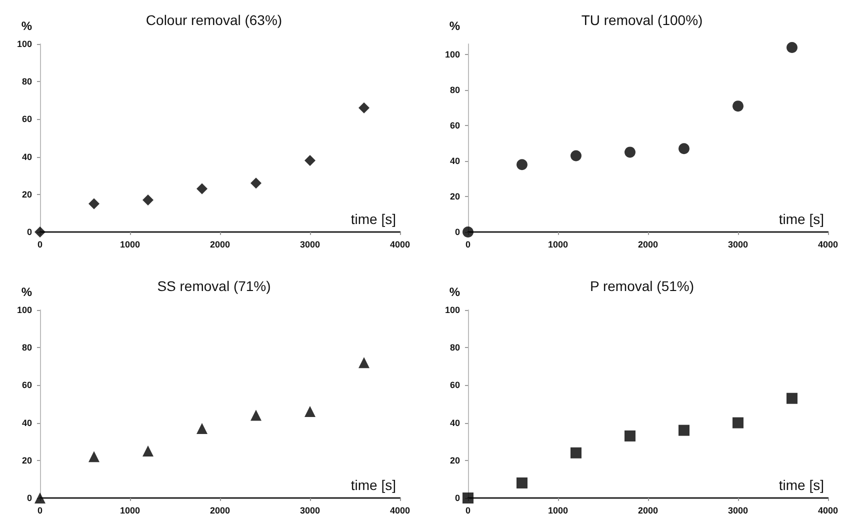 The width and height of the screenshot is (856, 532). I want to click on chart-title: TU removal (100%), so click(642, 20).